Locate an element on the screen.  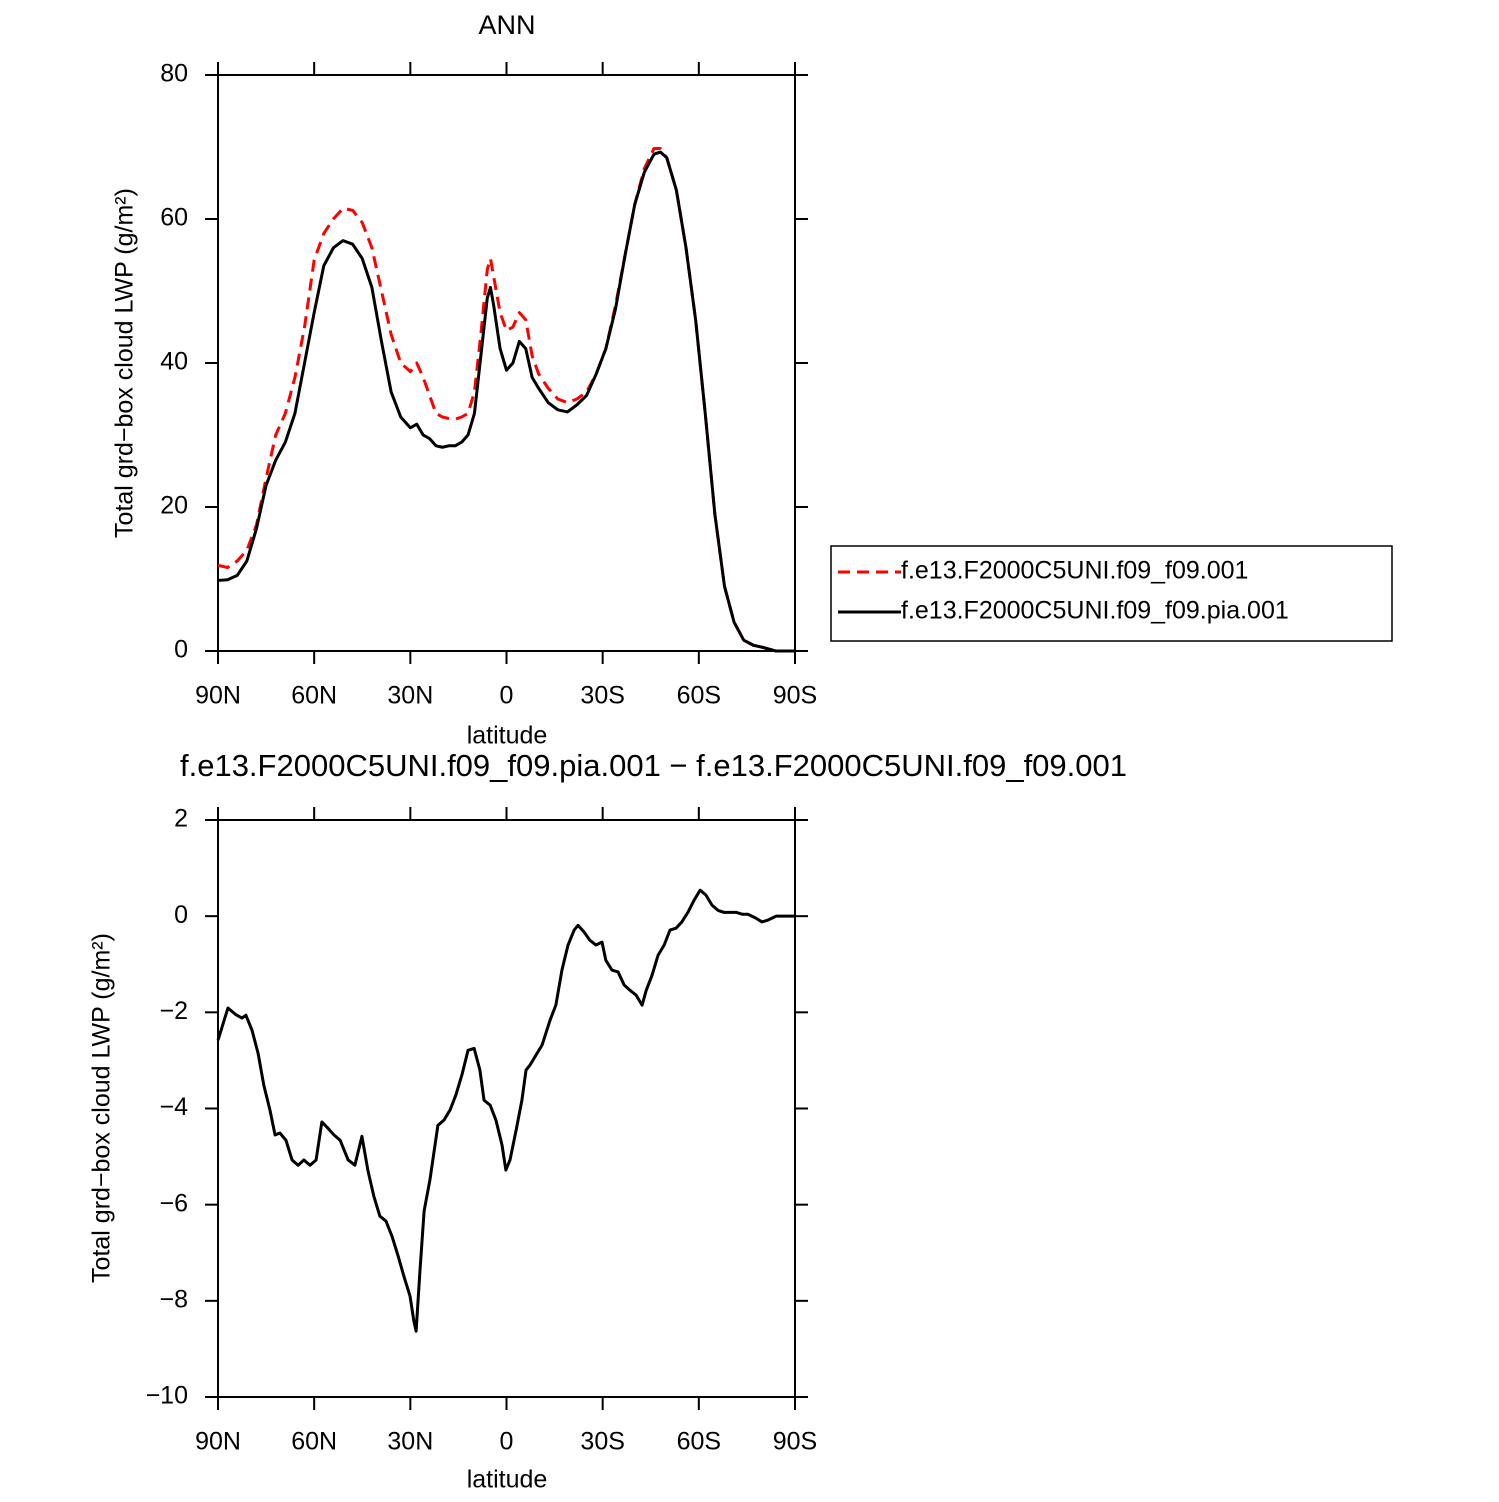
y-tick-label: −6 is located at coordinates (173, 1203).